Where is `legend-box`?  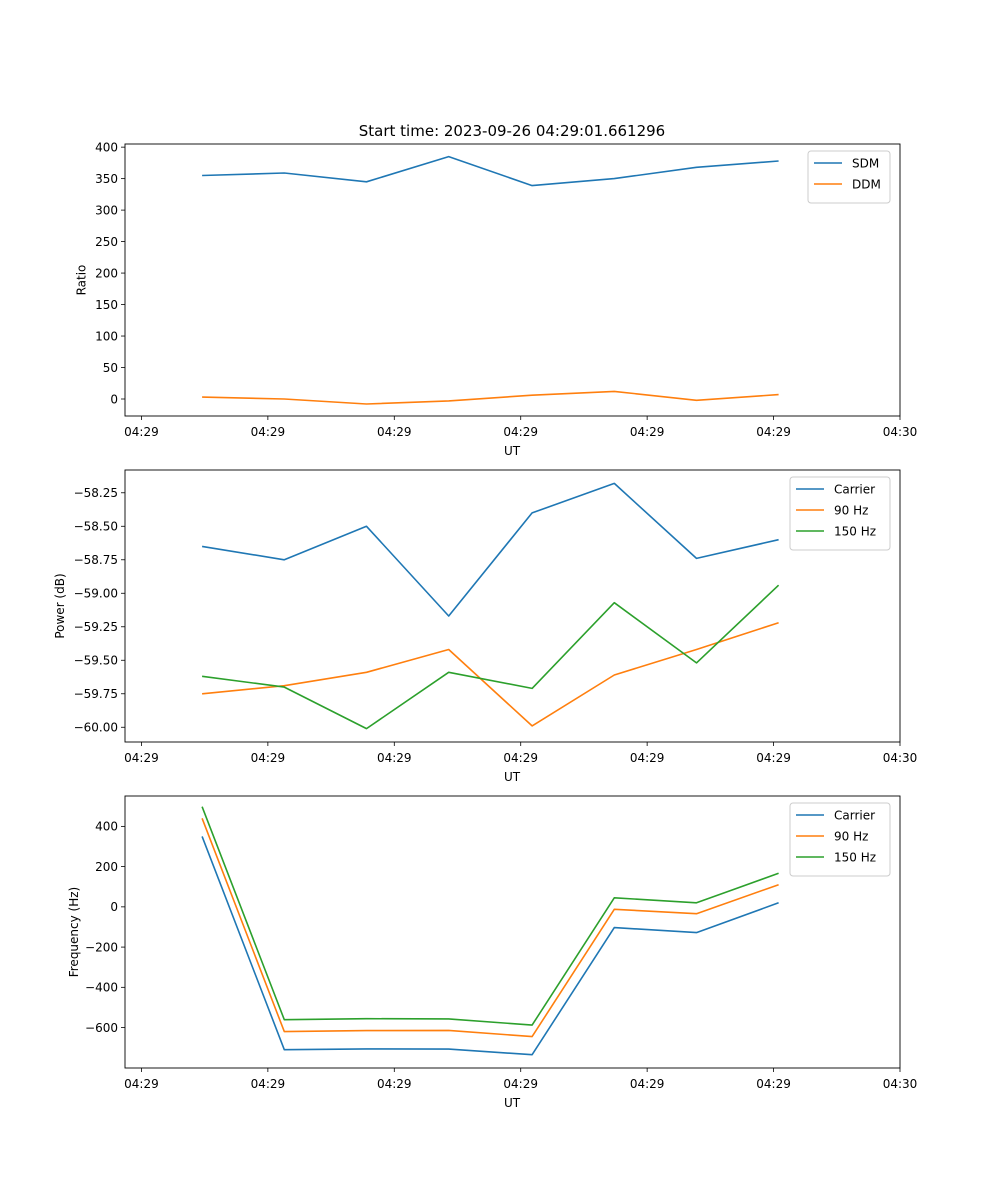 legend-box is located at coordinates (849, 177).